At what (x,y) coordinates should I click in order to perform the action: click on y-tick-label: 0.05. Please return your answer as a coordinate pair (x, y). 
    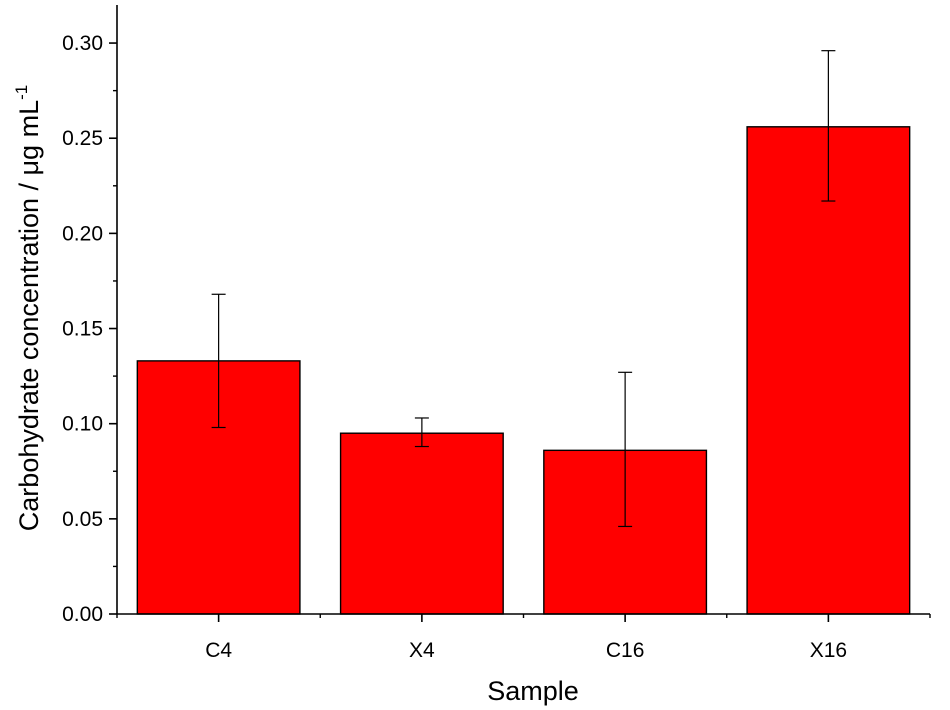
    Looking at the image, I should click on (82, 519).